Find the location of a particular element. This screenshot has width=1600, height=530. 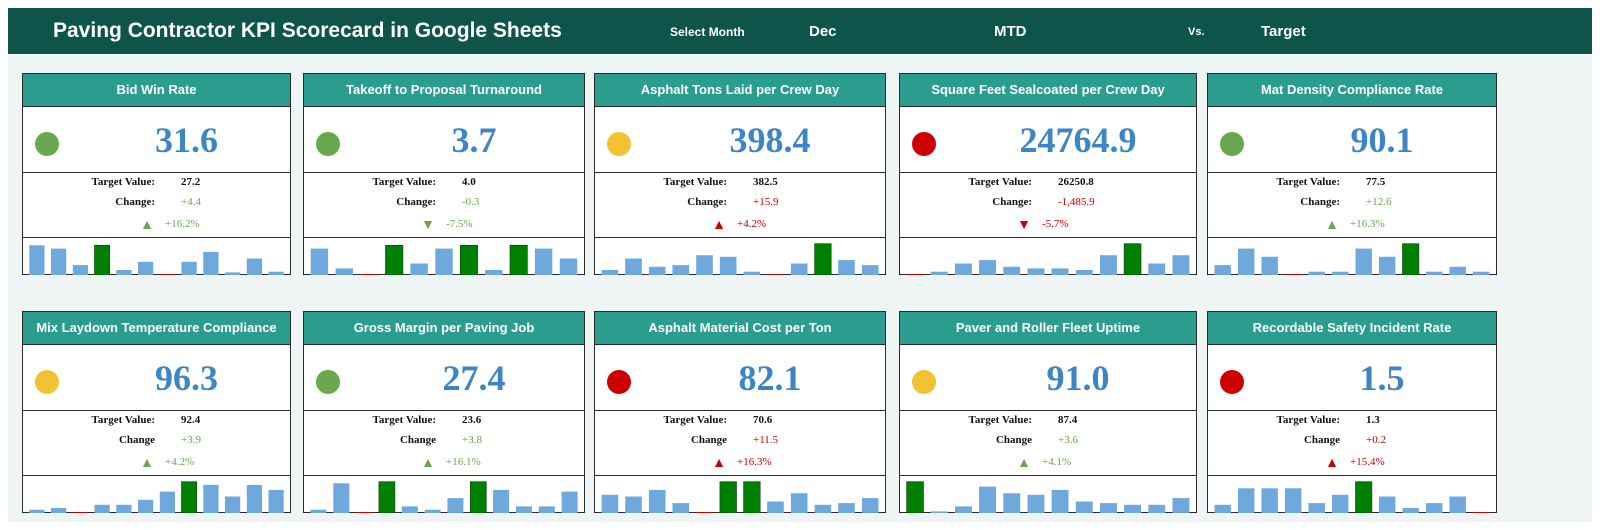

target-value: 4.0 is located at coordinates (469, 182).